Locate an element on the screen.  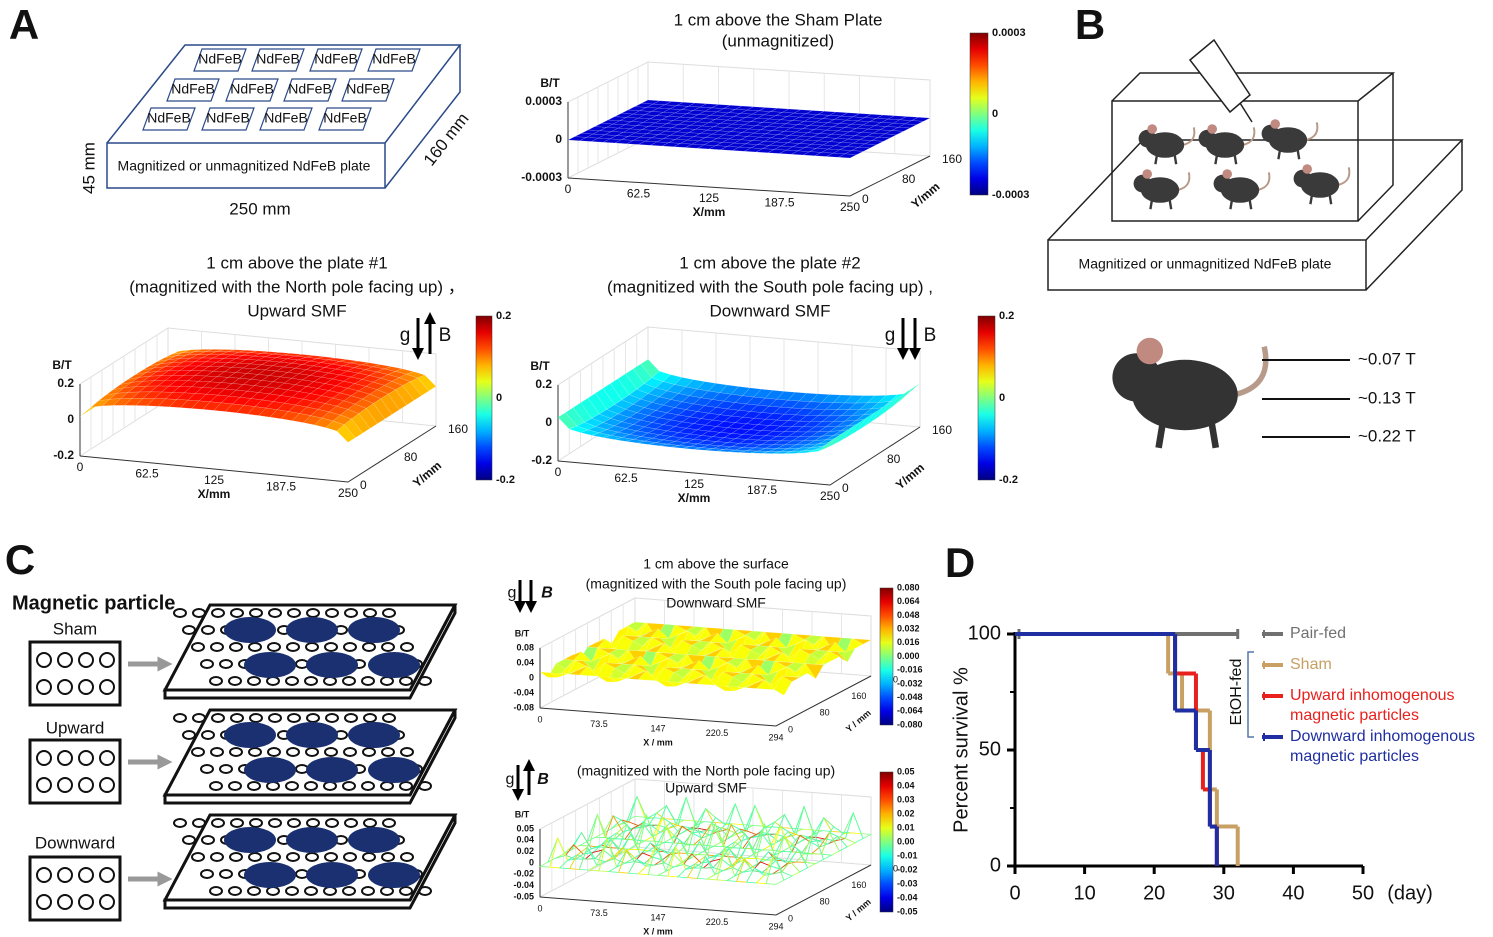
y-axis-label: Percent survival % is located at coordinates (961, 750).